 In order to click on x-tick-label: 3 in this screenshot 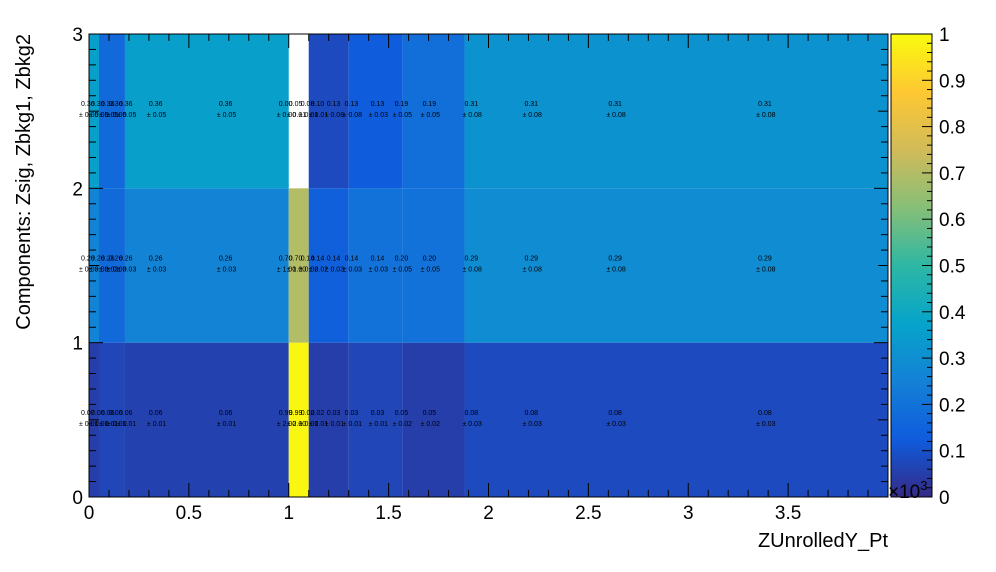, I will do `click(688, 513)`.